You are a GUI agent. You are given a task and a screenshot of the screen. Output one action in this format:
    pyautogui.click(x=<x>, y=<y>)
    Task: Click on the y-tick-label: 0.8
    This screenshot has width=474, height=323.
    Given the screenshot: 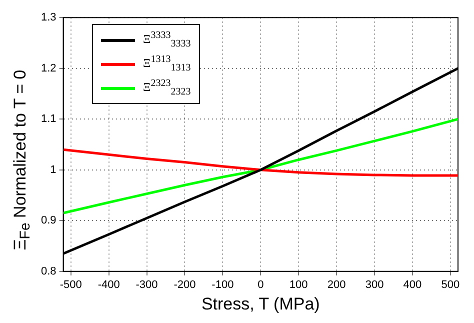 What is the action you would take?
    pyautogui.click(x=48, y=271)
    